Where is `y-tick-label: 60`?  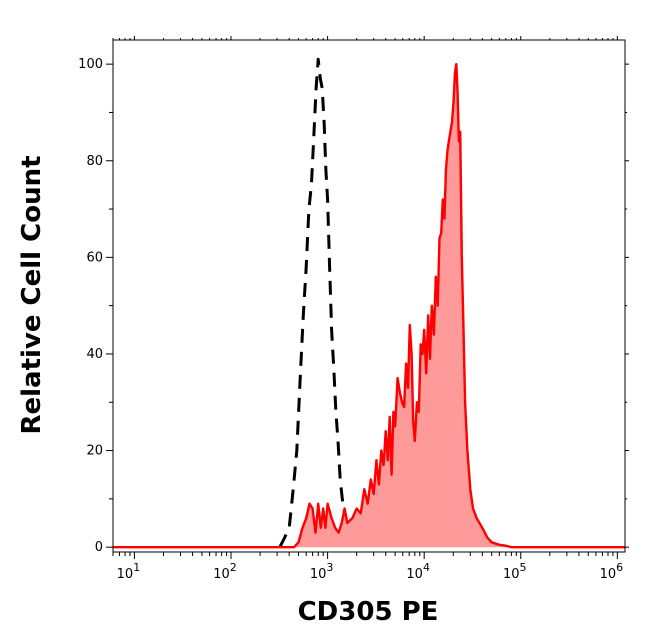
y-tick-label: 60 is located at coordinates (94, 257).